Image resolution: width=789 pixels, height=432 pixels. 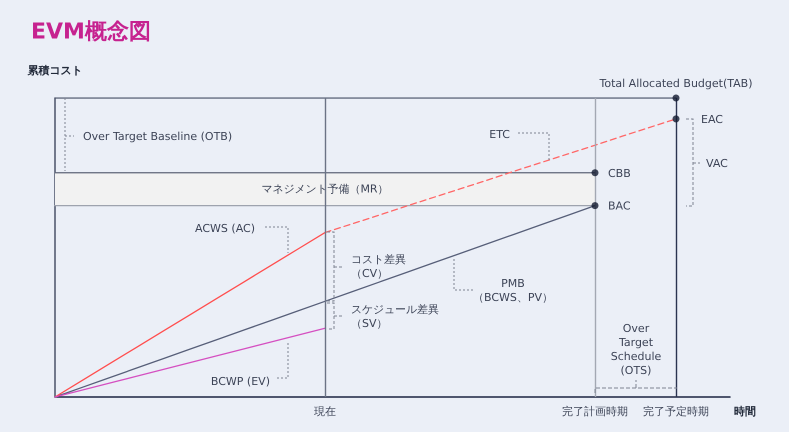 I want to click on annotation: Over Target Baseline (OTB), so click(x=157, y=136).